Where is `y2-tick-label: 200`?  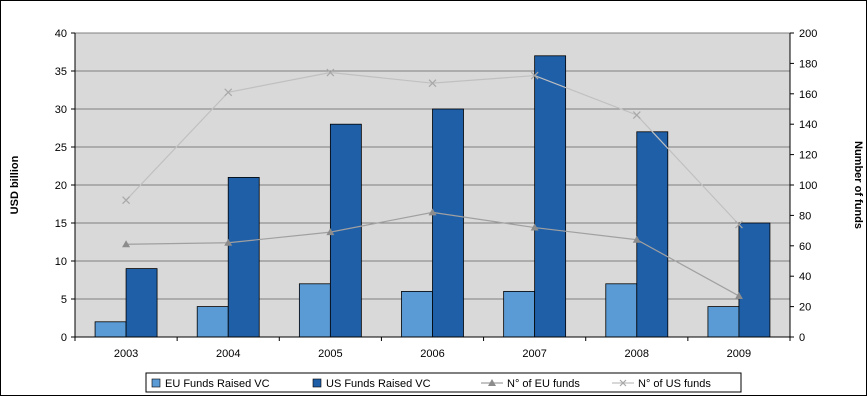
y2-tick-label: 200 is located at coordinates (808, 34).